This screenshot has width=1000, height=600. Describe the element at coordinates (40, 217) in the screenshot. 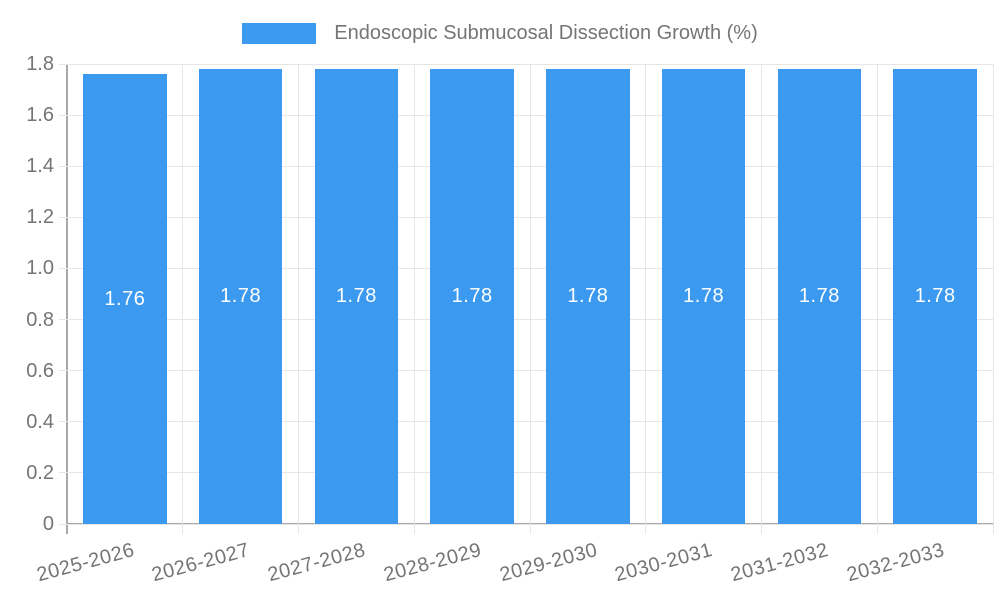

I see `y-tick-label: 1.2` at that location.